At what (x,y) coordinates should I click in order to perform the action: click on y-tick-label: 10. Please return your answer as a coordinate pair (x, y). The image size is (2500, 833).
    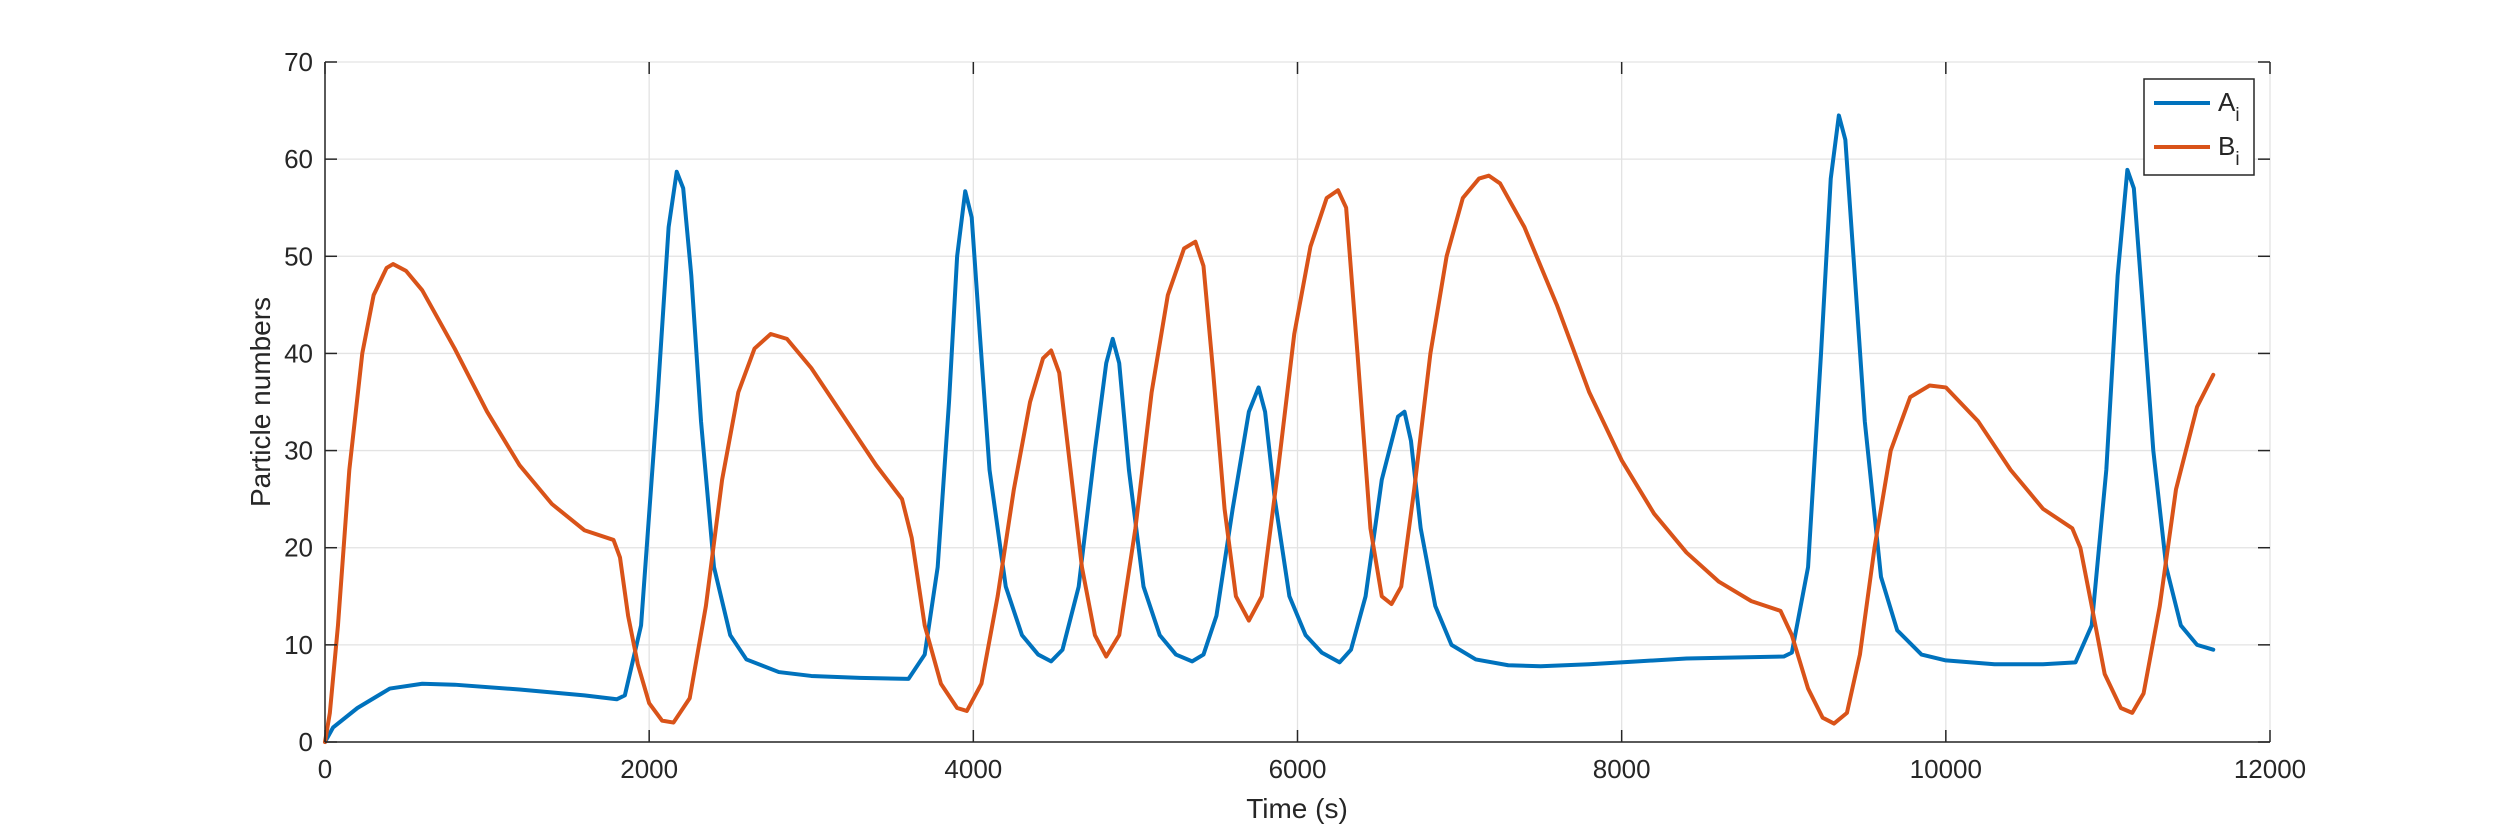
    Looking at the image, I should click on (298, 645).